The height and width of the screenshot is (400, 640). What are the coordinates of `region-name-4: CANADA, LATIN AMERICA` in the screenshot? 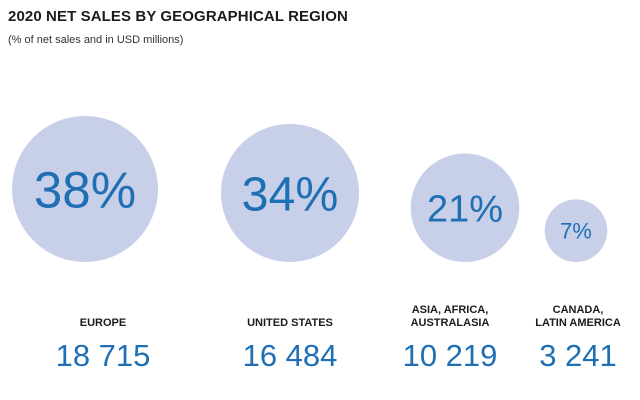 It's located at (569, 317).